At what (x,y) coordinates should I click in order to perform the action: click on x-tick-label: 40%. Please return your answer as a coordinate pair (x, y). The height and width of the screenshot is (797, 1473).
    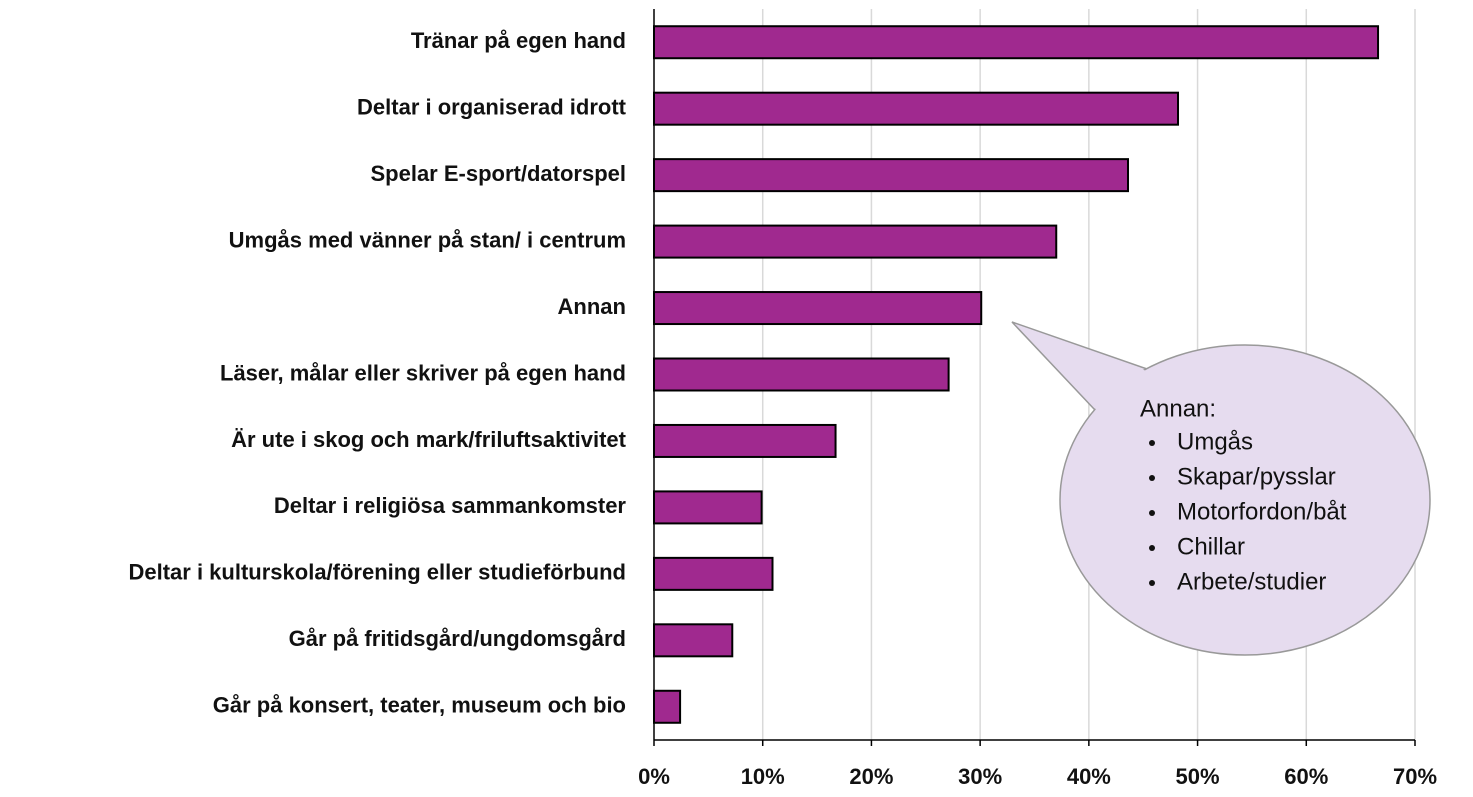
    Looking at the image, I should click on (1089, 776).